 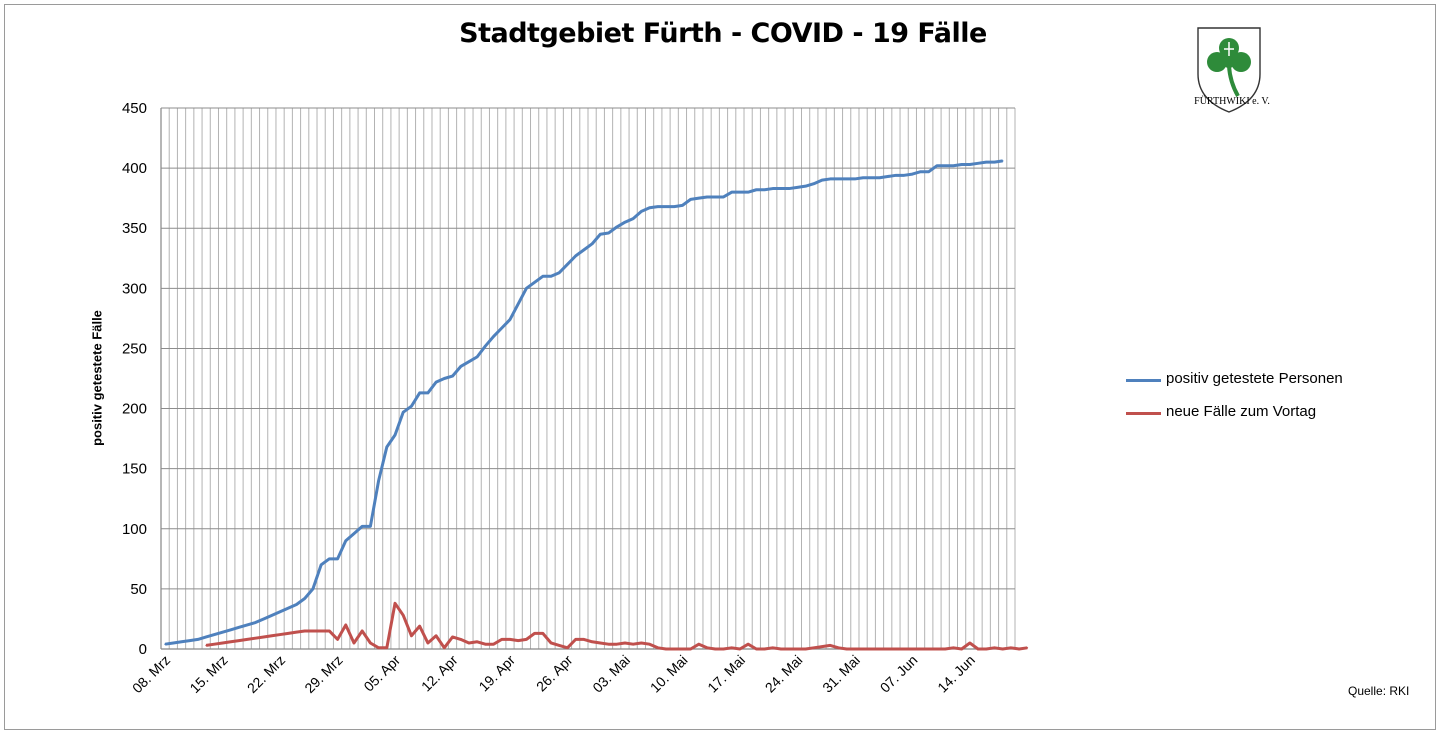 What do you see at coordinates (439, 673) in the screenshot?
I see `x-tick-label: 12. Apr` at bounding box center [439, 673].